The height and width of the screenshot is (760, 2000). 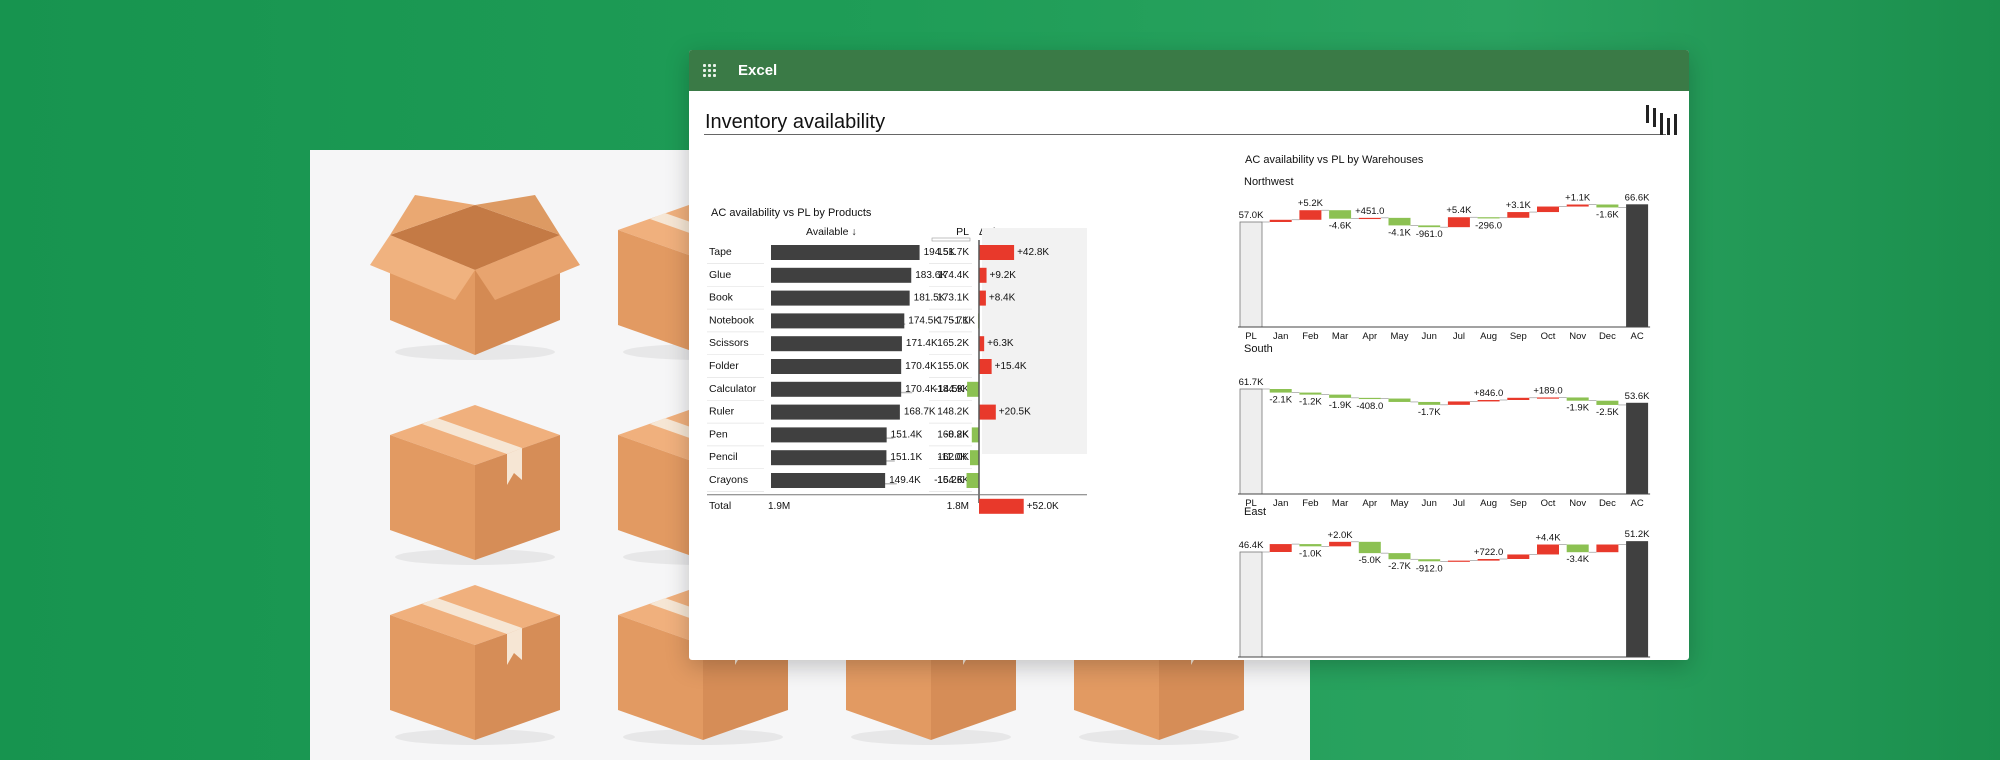 What do you see at coordinates (963, 320) in the screenshot?
I see `delta-value: -1.1K` at bounding box center [963, 320].